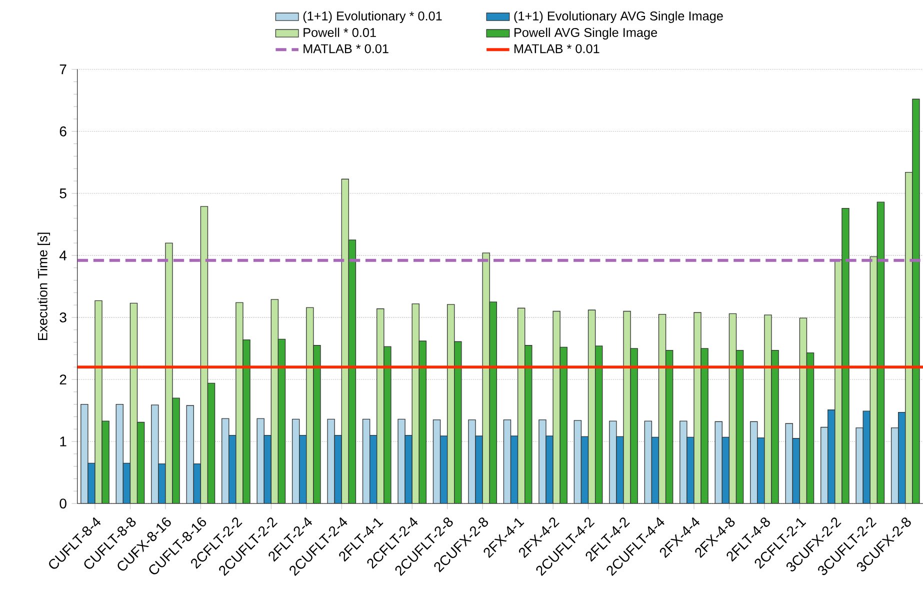 This screenshot has height=598, width=923. What do you see at coordinates (44, 286) in the screenshot?
I see `y-axis-title: Execution Time [s]` at bounding box center [44, 286].